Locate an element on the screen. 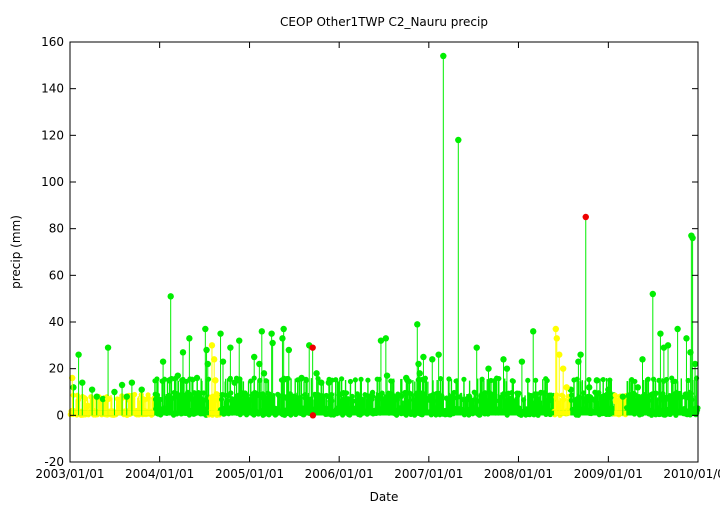 This screenshot has height=509, width=720. x-axis-label: Date is located at coordinates (384, 497).